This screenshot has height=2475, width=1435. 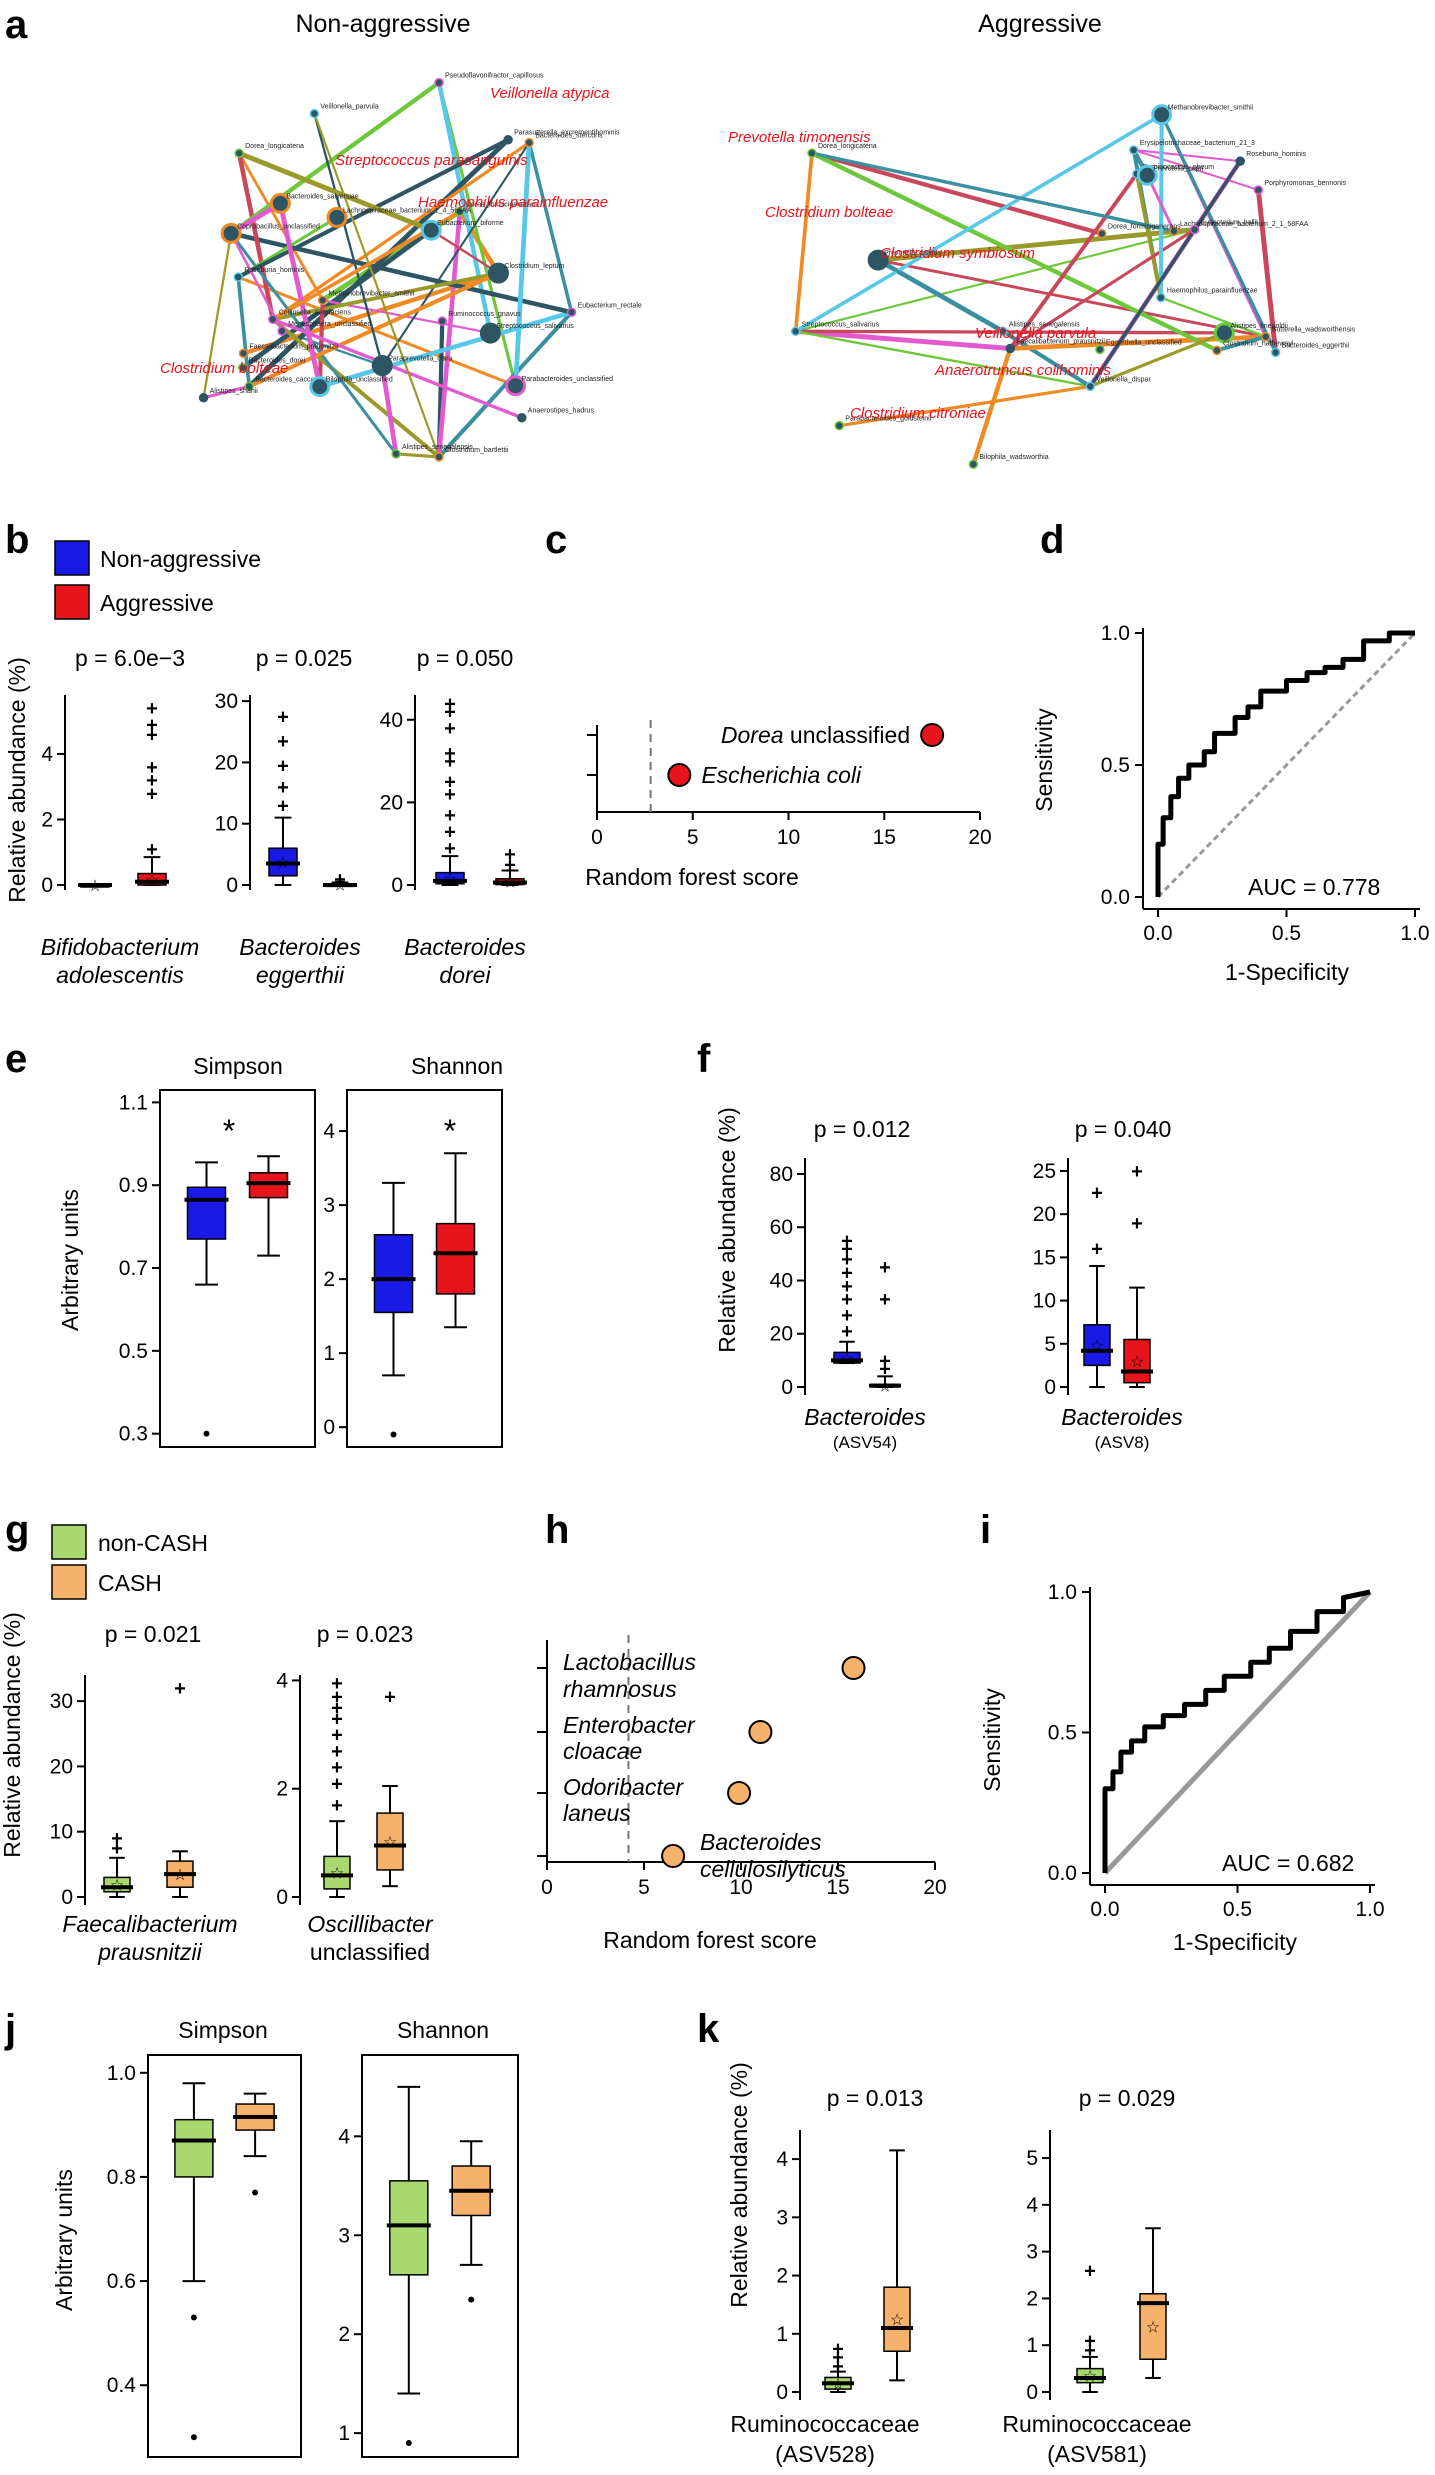 I want to click on k1-0-outlier-1: +, so click(x=838, y=2358).